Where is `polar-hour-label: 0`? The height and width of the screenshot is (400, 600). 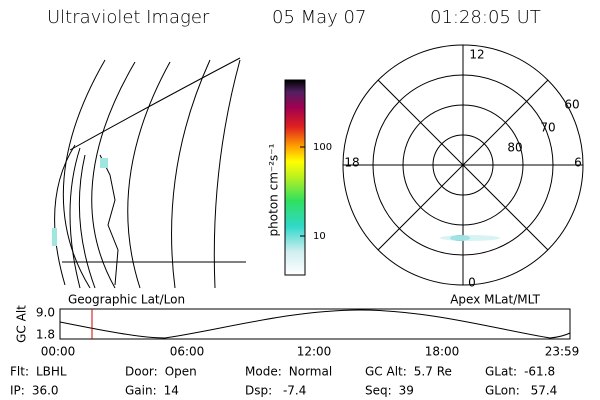
polar-hour-label: 0 is located at coordinates (472, 283).